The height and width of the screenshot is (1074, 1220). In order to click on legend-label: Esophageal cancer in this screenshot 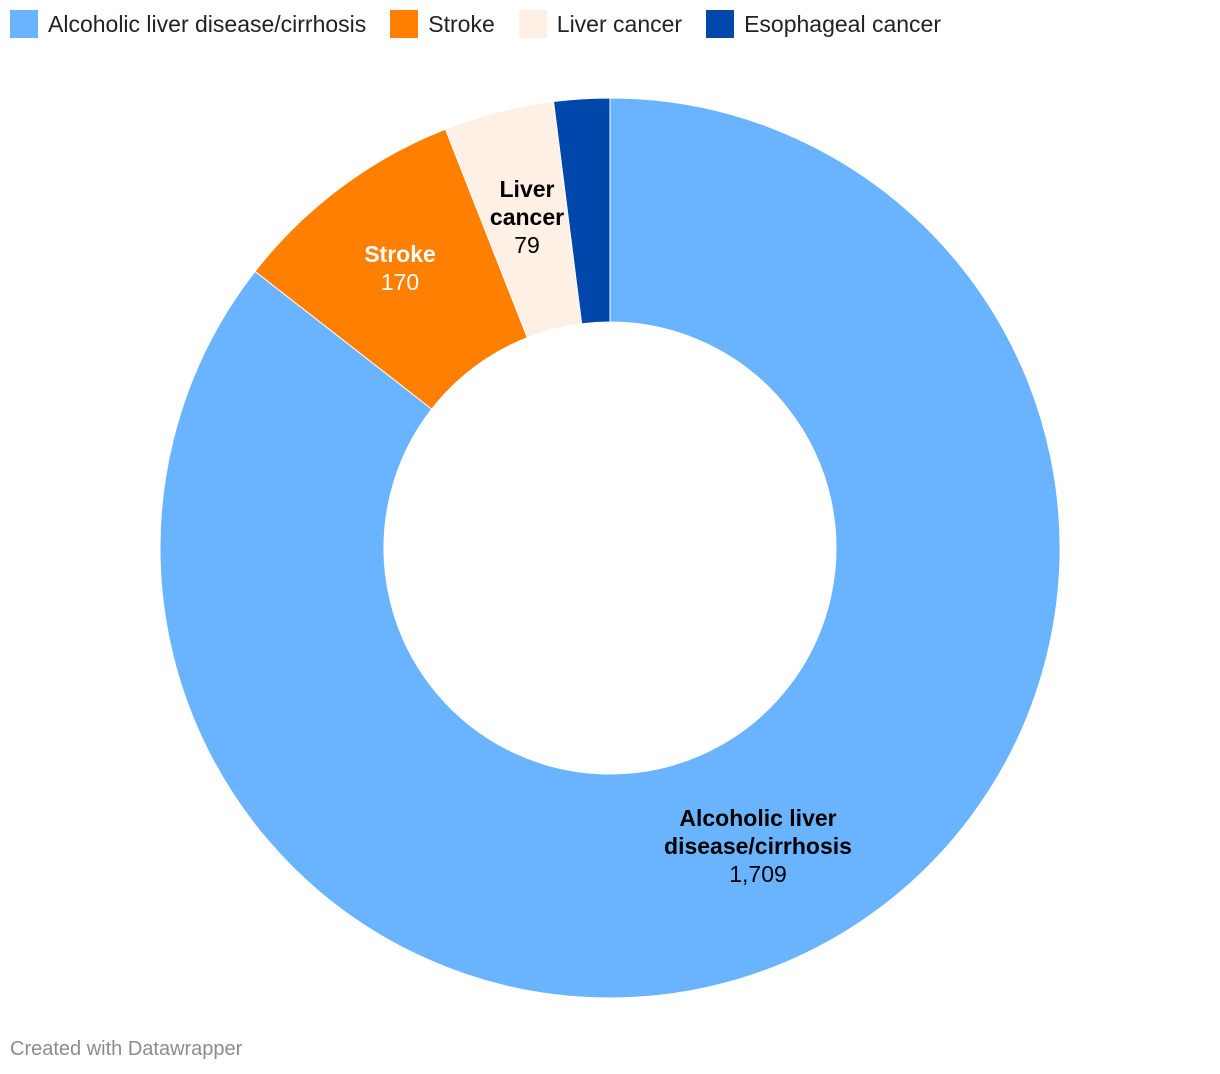, I will do `click(842, 23)`.